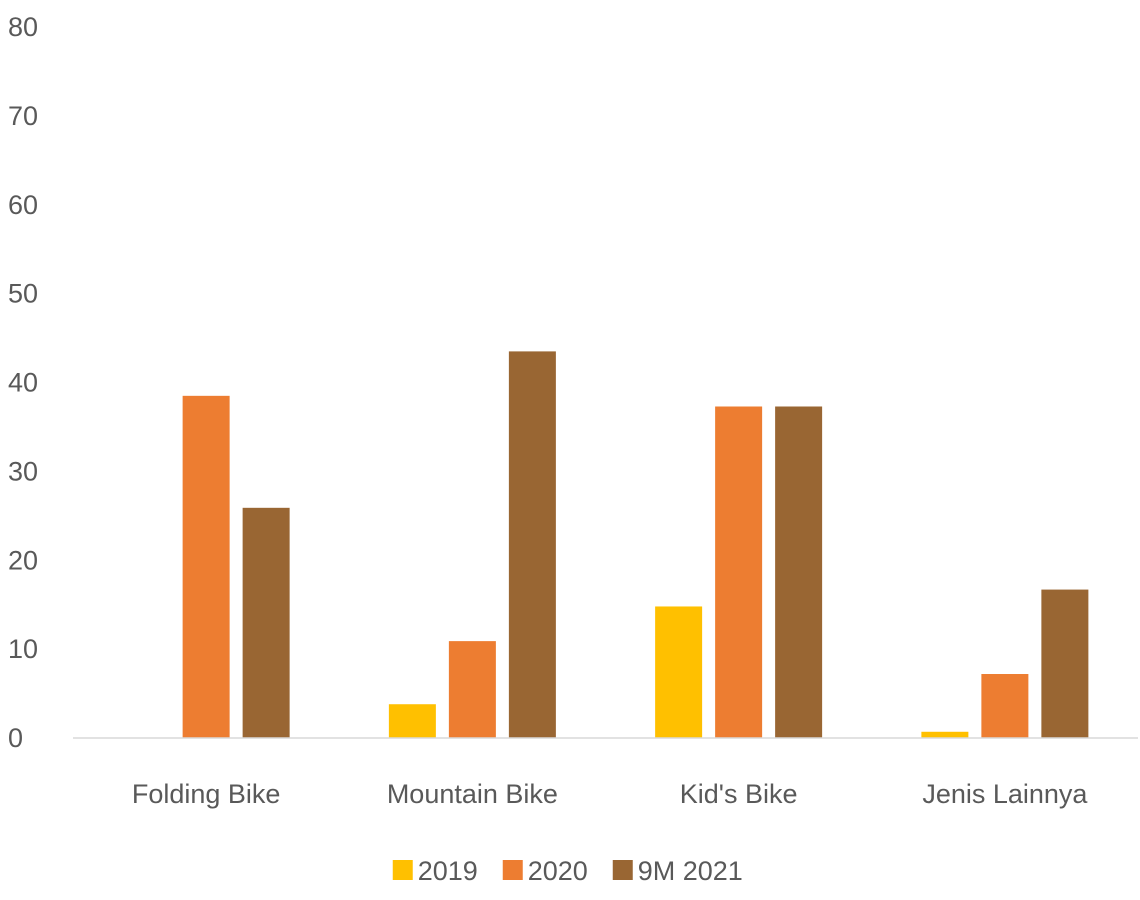  Describe the element at coordinates (23, 27) in the screenshot. I see `y-tick-label: 80` at that location.